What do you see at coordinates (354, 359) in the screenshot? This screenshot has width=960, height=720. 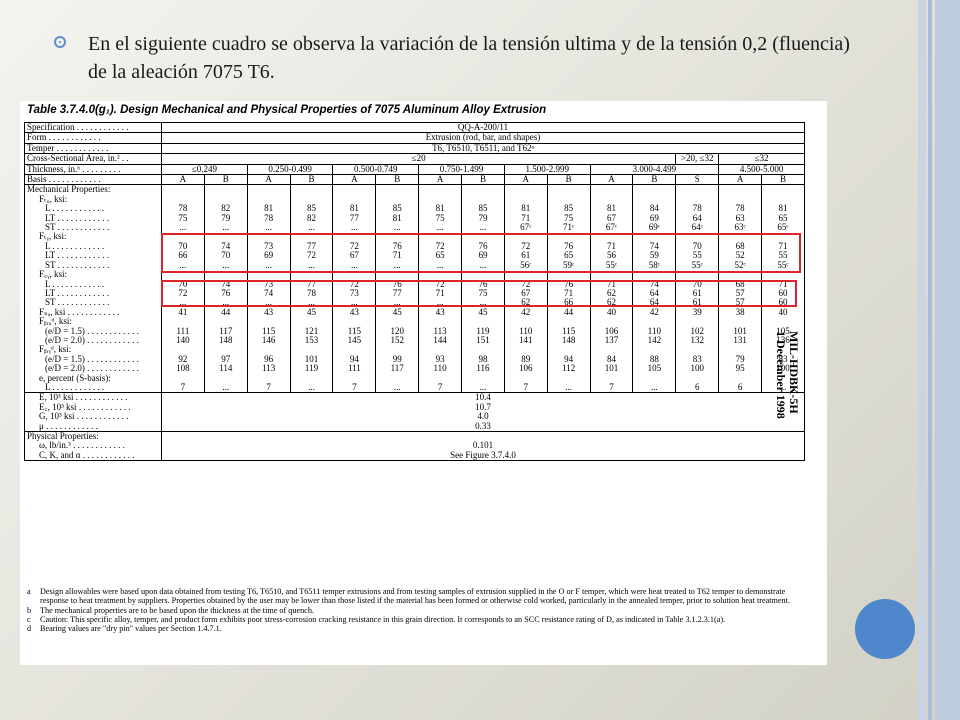 I see `table-cell: 94` at bounding box center [354, 359].